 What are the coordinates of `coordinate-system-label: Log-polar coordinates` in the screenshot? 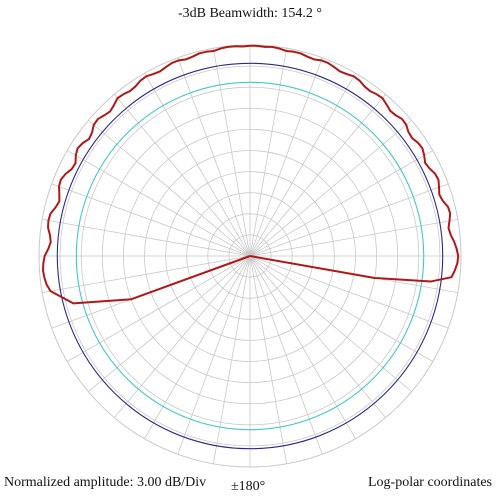 It's located at (429, 482).